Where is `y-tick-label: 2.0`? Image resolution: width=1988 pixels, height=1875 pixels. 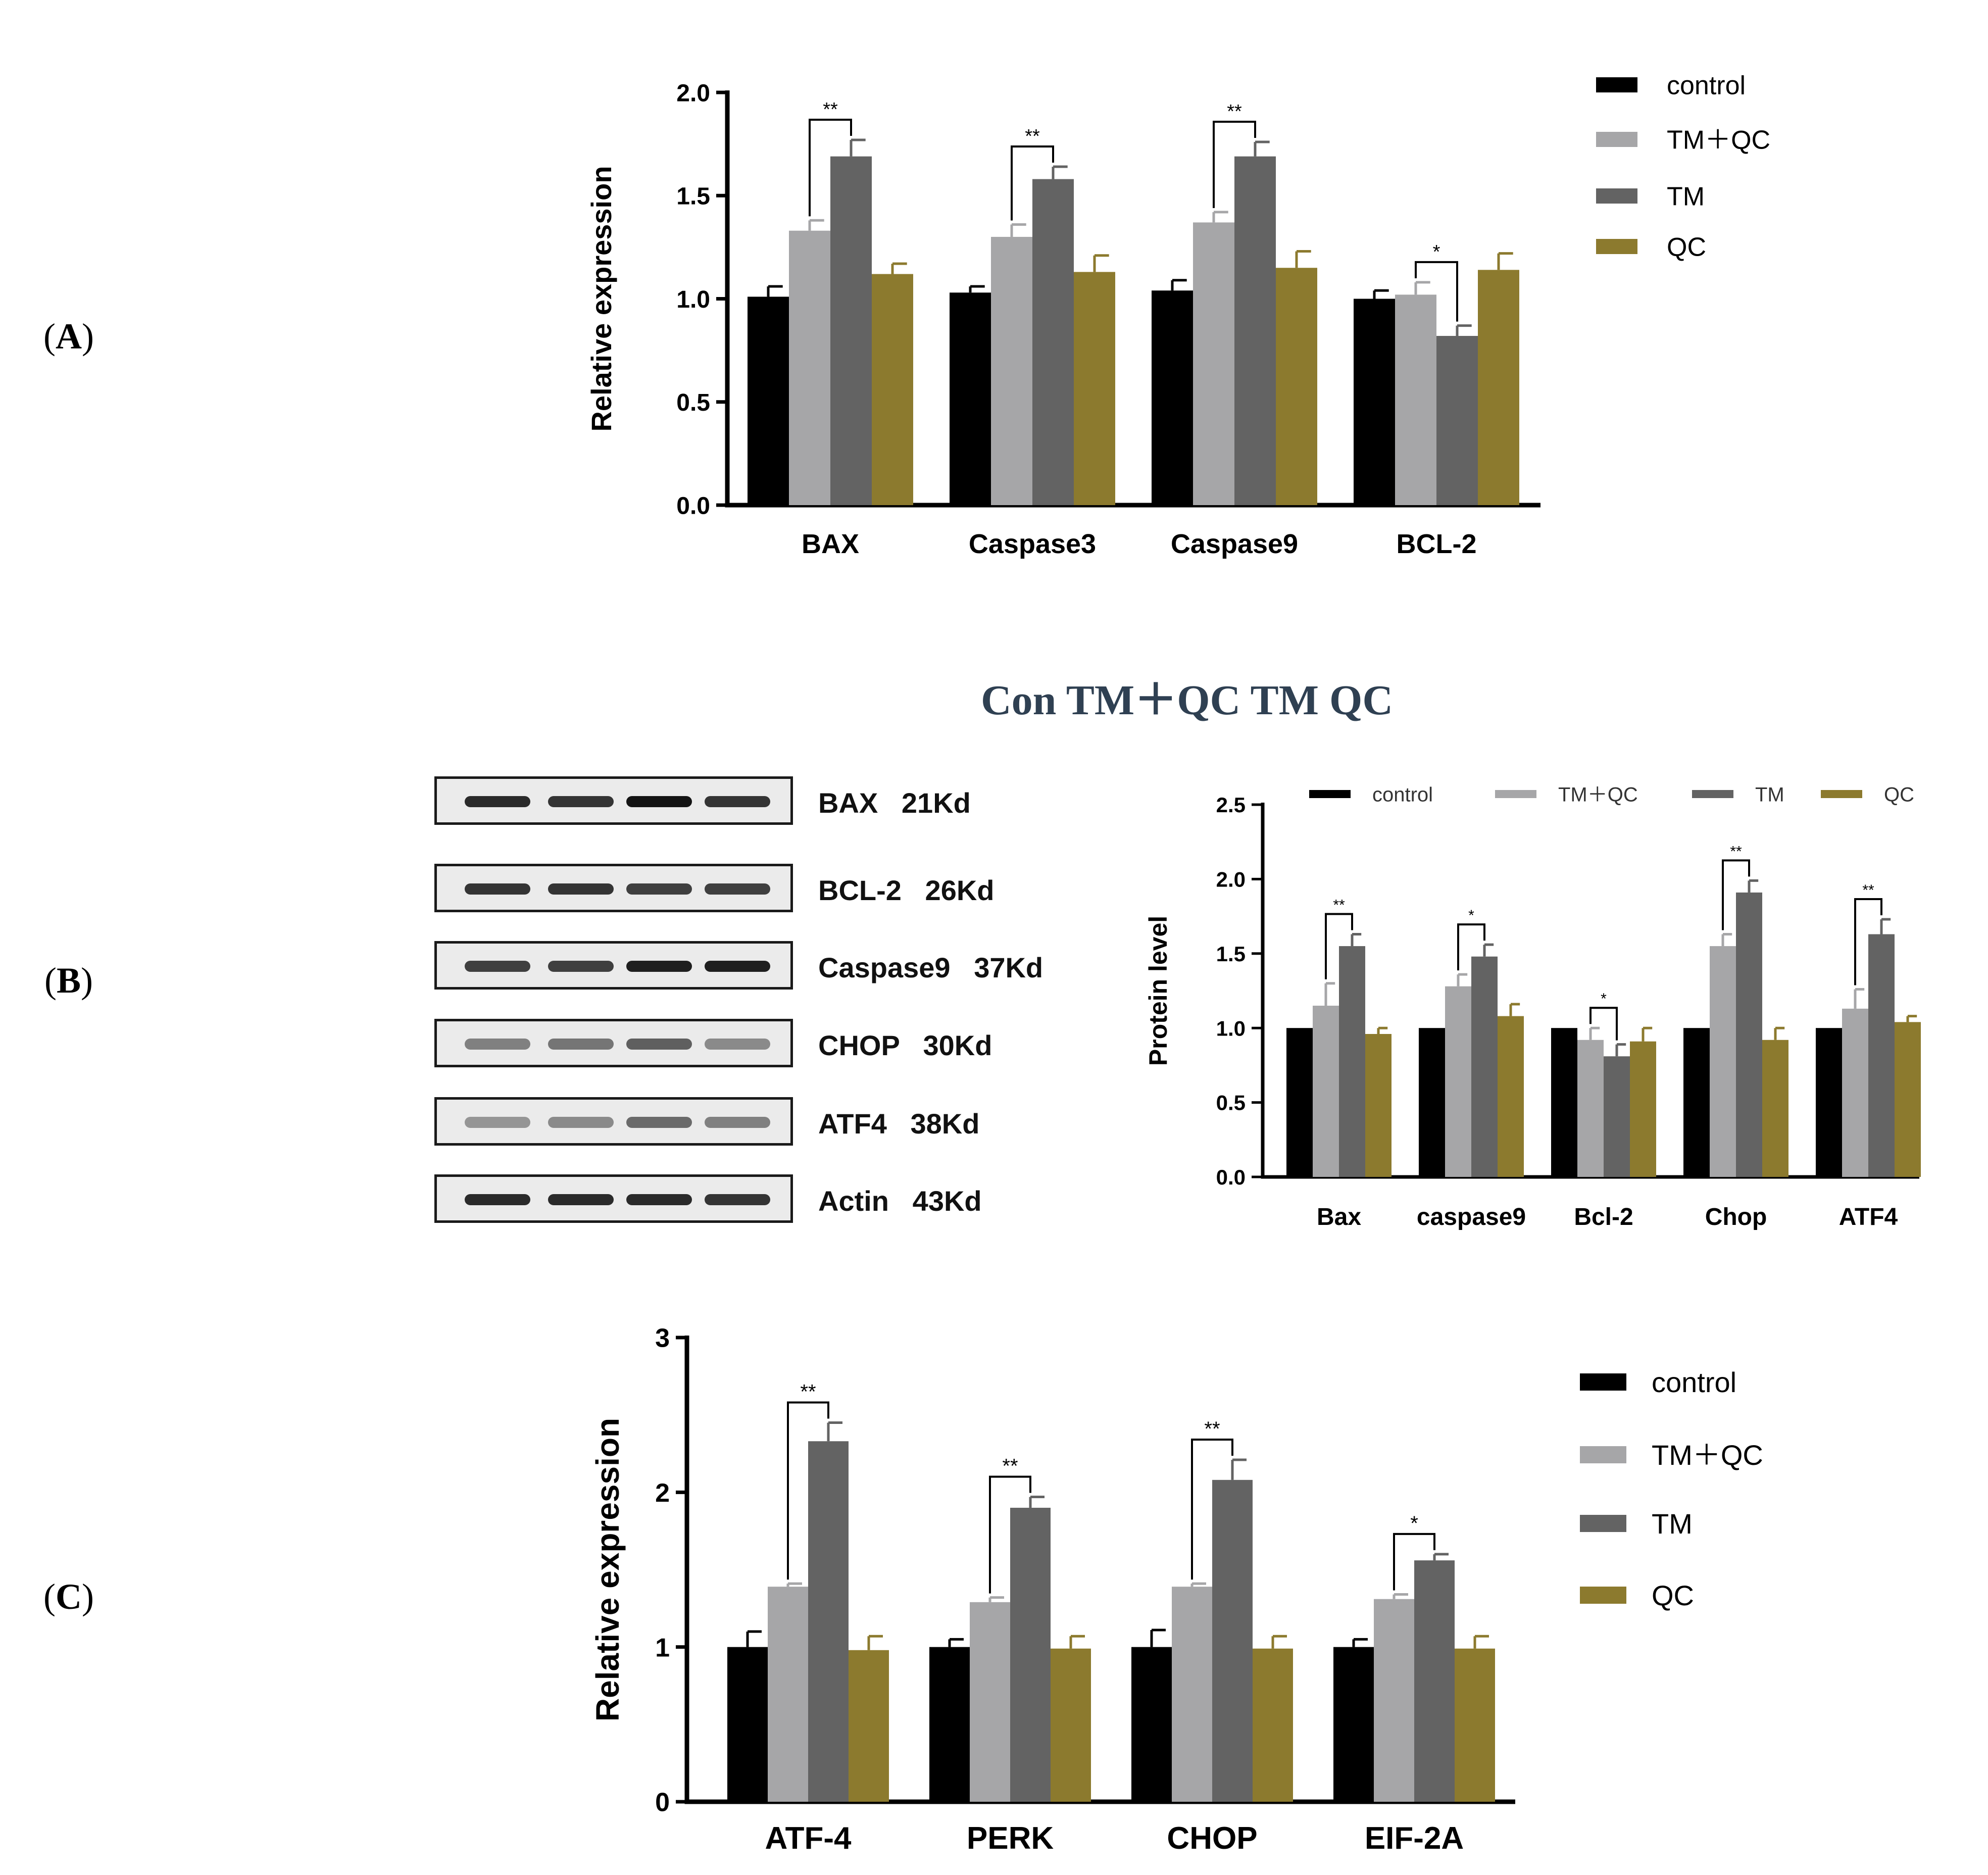
y-tick-label: 2.0 is located at coordinates (1231, 880).